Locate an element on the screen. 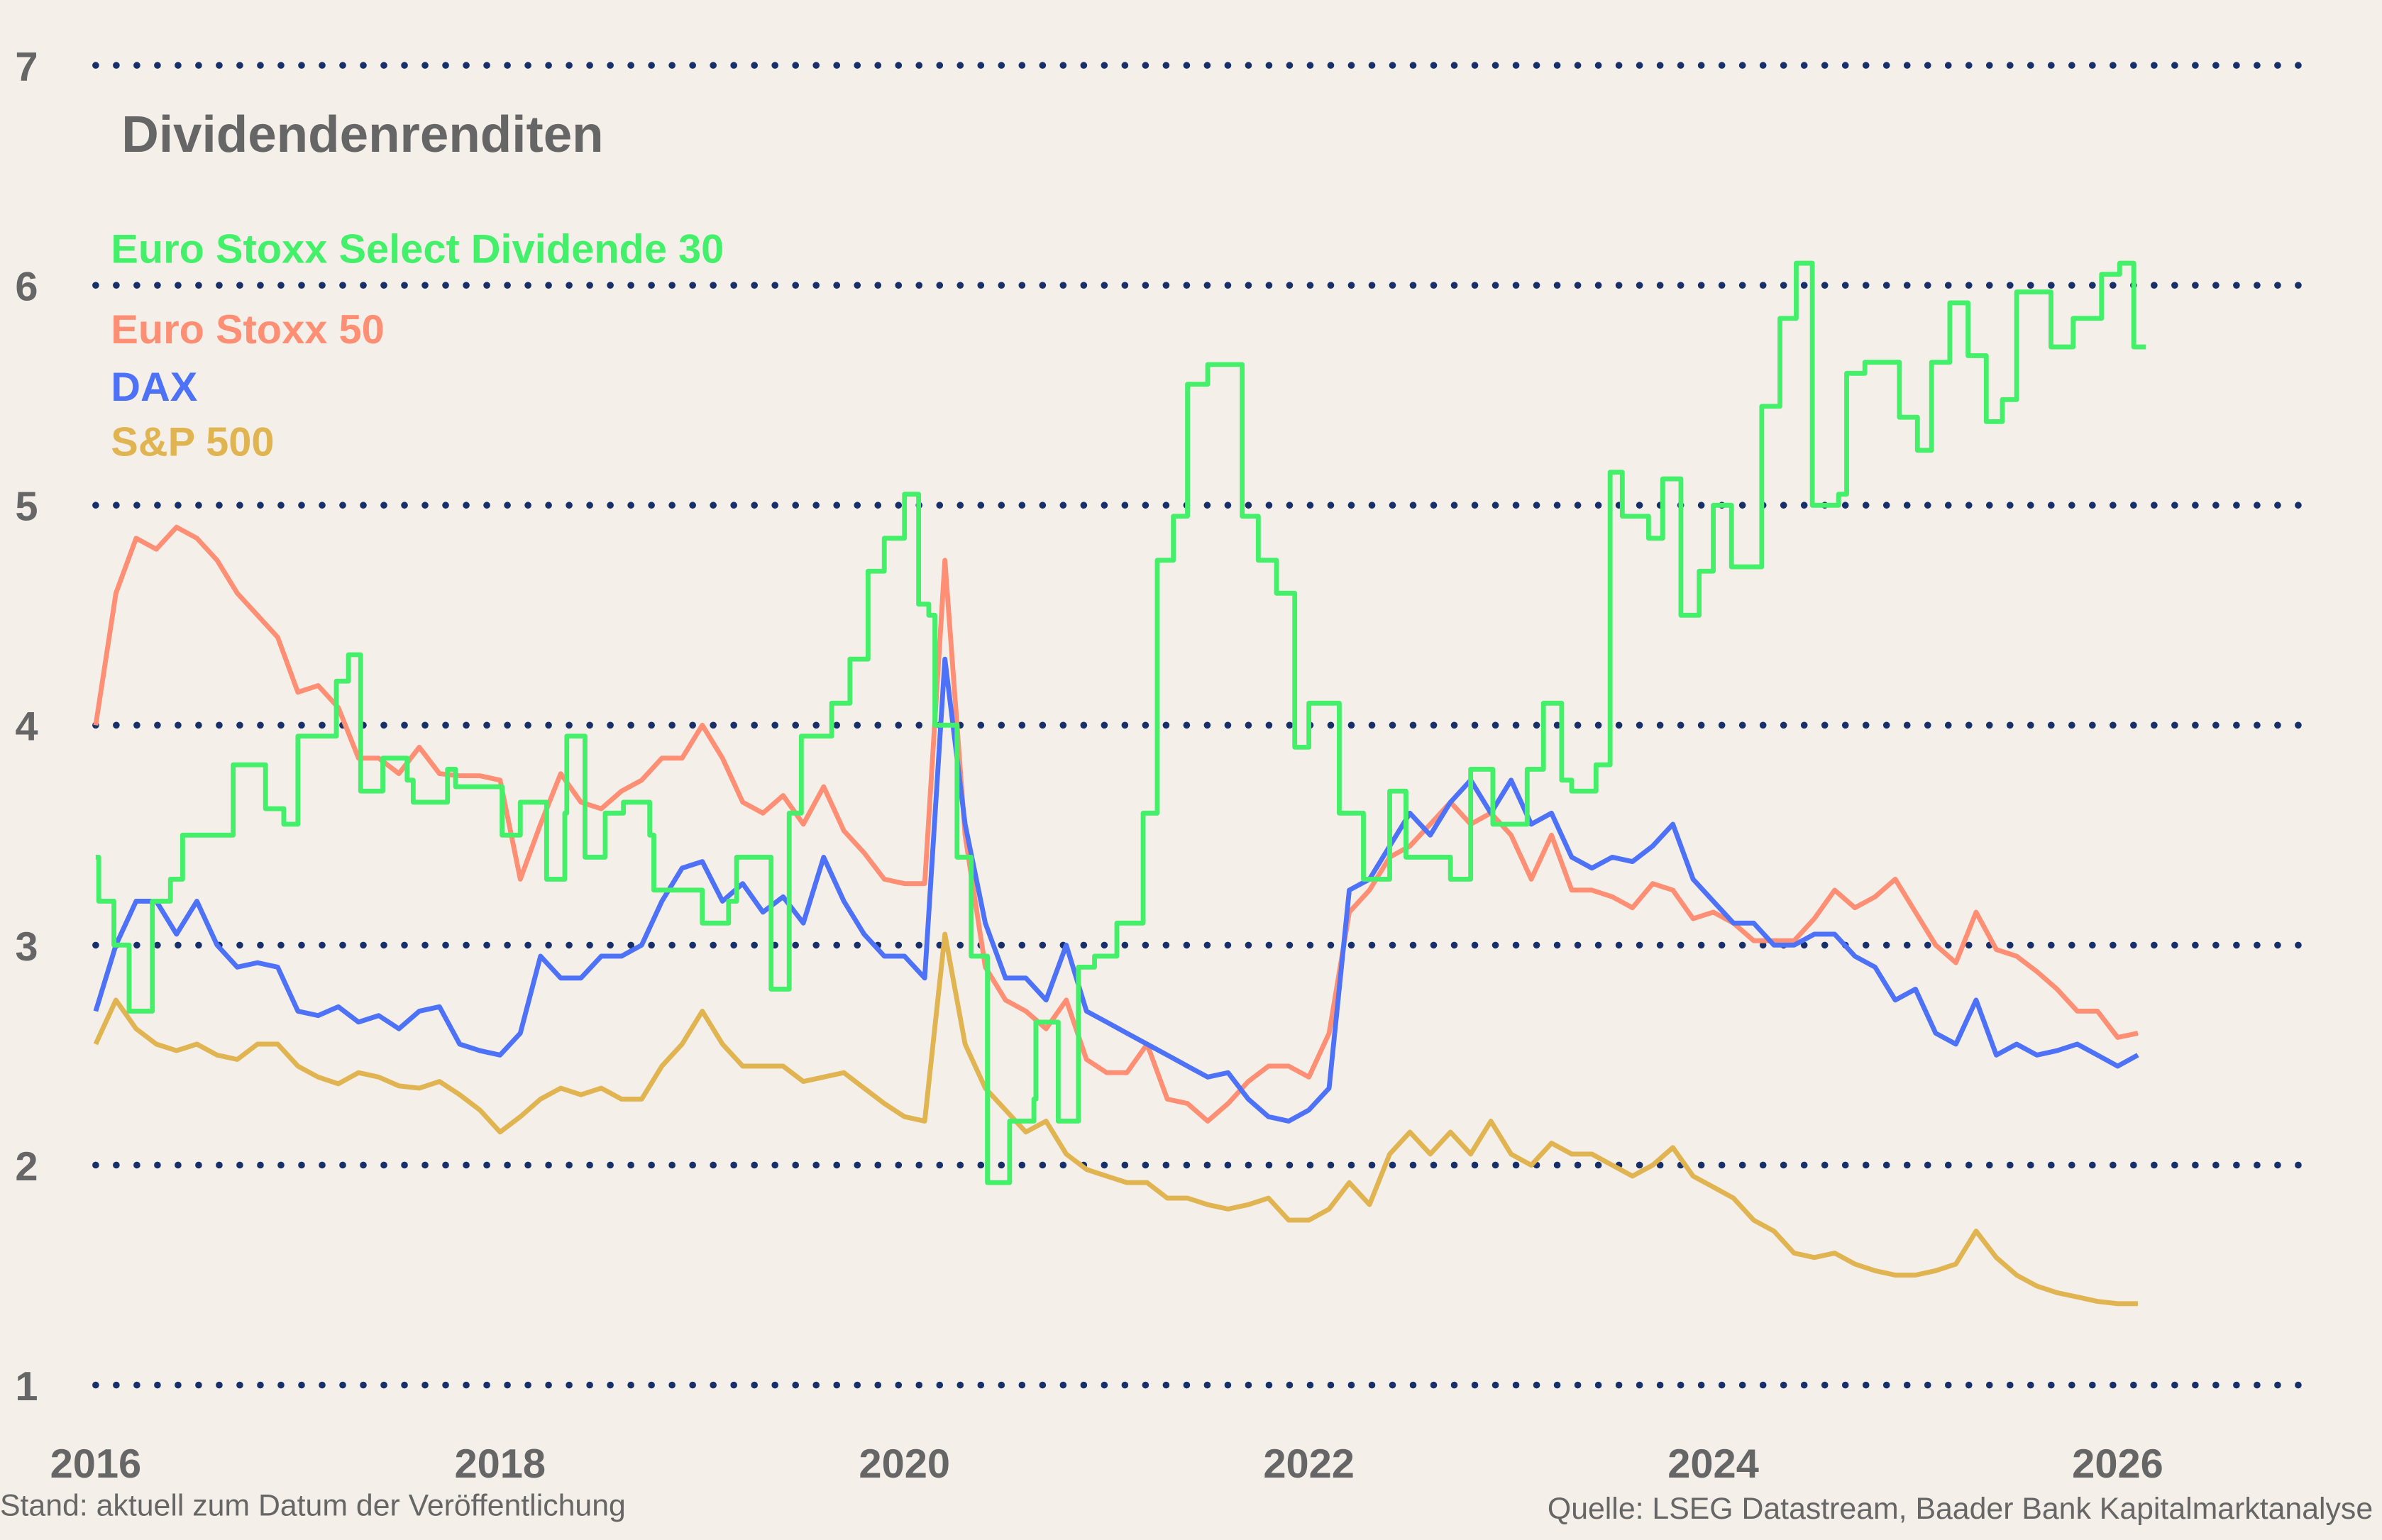 This screenshot has width=2382, height=1540. legend-entry: Euro Stoxx Select Dividende 30 is located at coordinates (417, 249).